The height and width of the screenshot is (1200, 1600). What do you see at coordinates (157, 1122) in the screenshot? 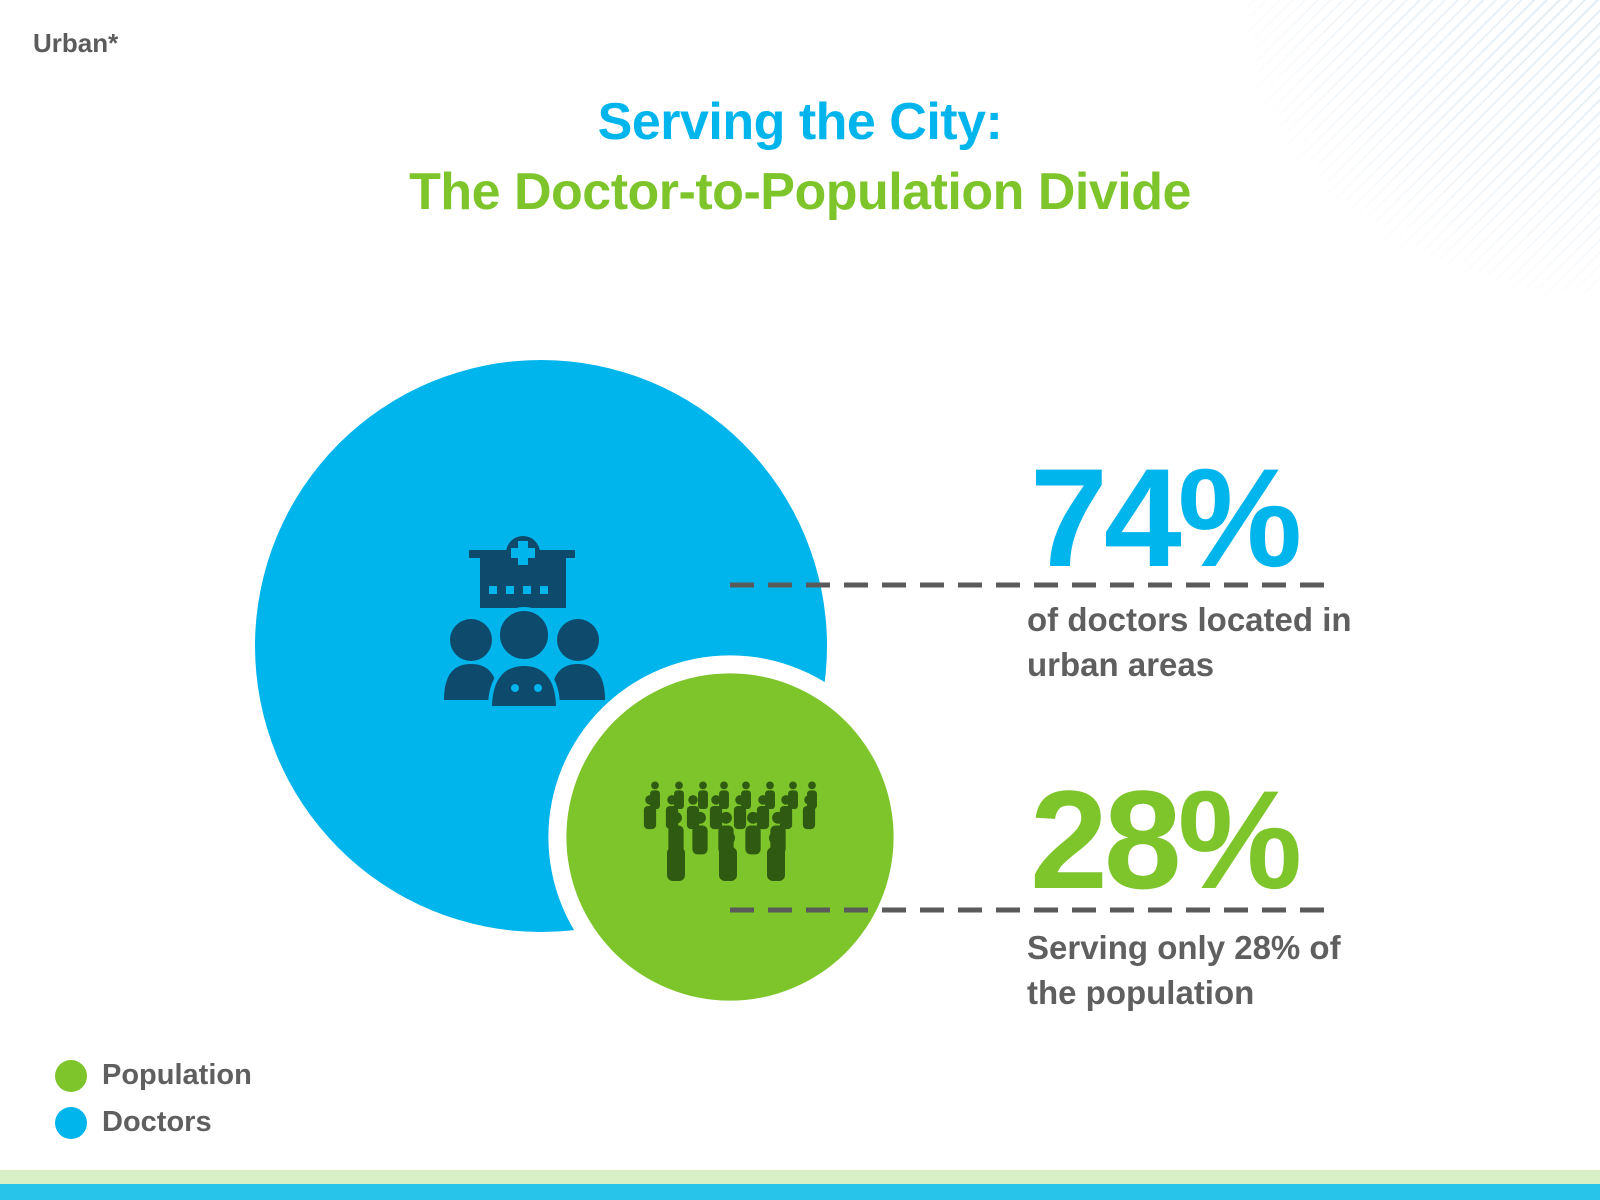
I see `legend-label-doctors: Doctors` at bounding box center [157, 1122].